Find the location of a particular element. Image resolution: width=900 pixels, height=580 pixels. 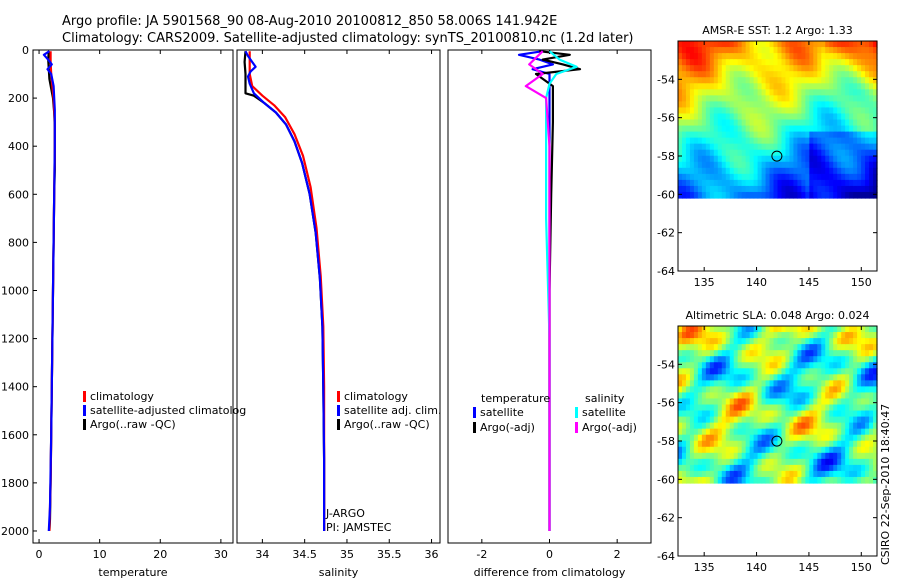

legend-group-heading: temperature is located at coordinates (515, 398).